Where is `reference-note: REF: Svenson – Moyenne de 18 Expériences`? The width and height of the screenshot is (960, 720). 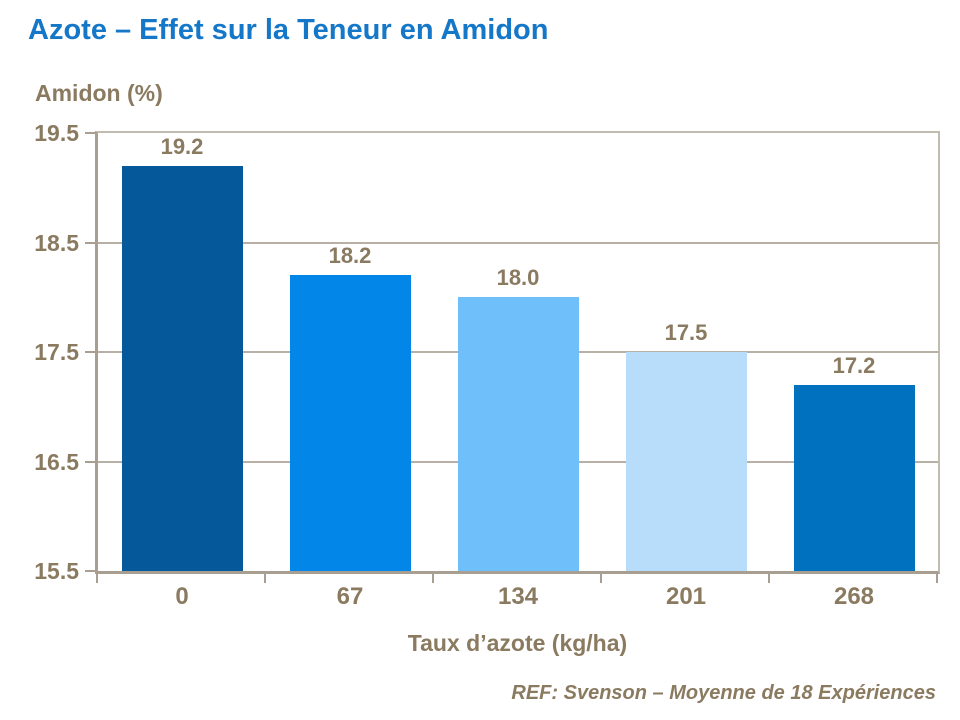 reference-note: REF: Svenson – Moyenne de 18 Expériences is located at coordinates (723, 693).